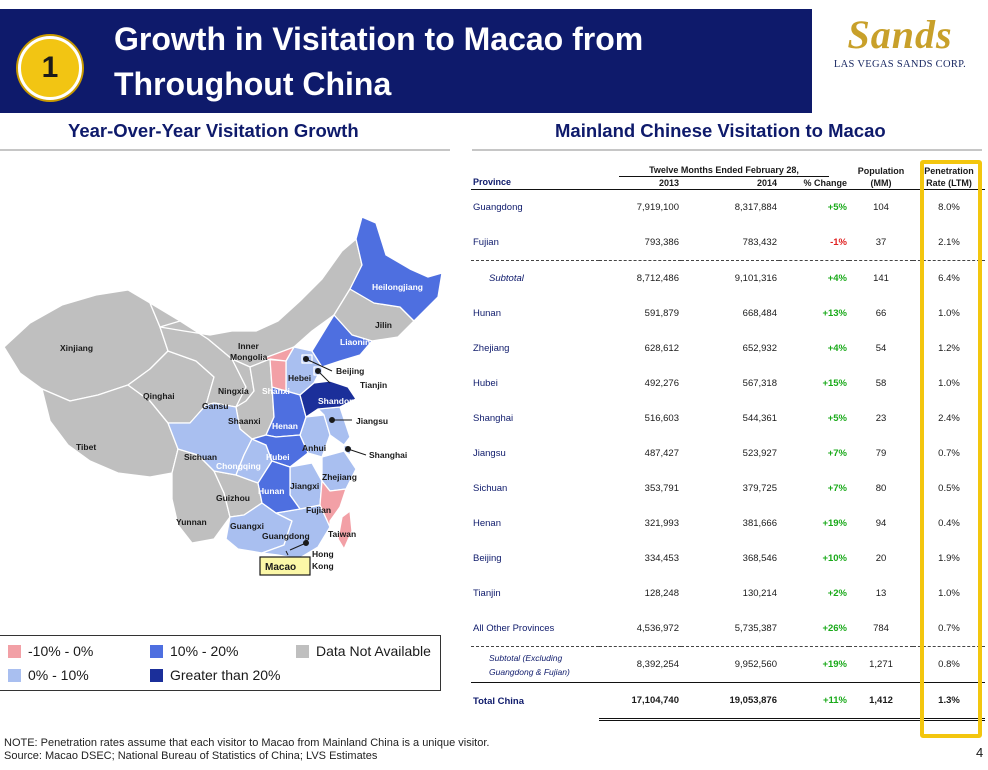  What do you see at coordinates (949, 278) in the screenshot?
I see `cell-penetration: 6.4%` at bounding box center [949, 278].